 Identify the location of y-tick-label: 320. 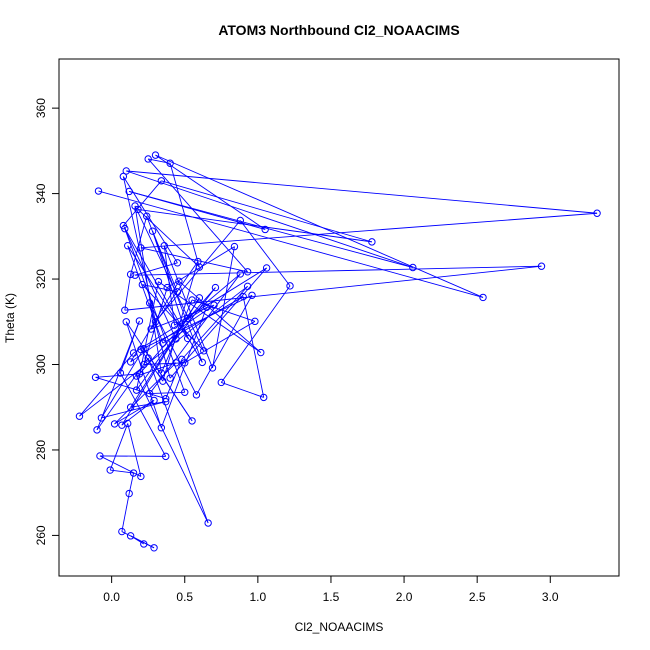
(41, 279).